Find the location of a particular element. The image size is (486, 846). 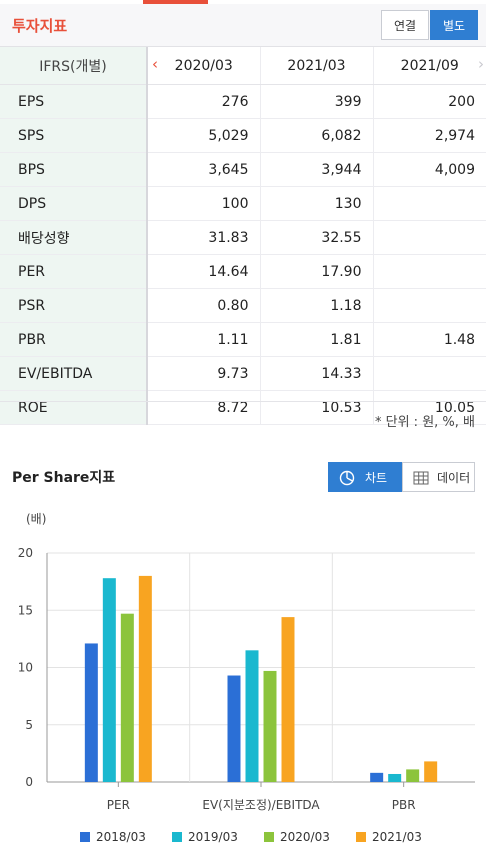

table-cell: 10.05 is located at coordinates (429, 407).